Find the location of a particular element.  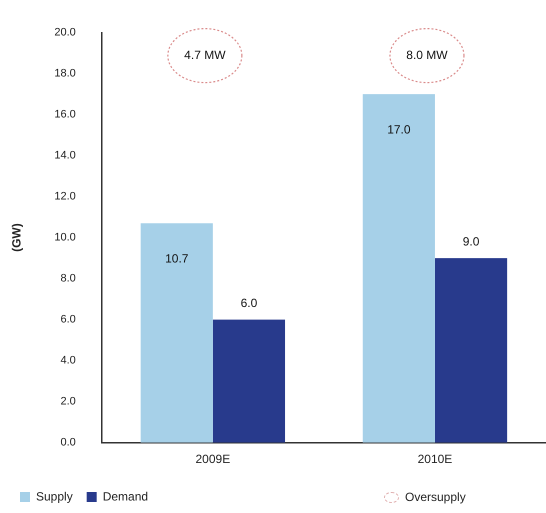

y-axis-title: (GW) is located at coordinates (17, 237).